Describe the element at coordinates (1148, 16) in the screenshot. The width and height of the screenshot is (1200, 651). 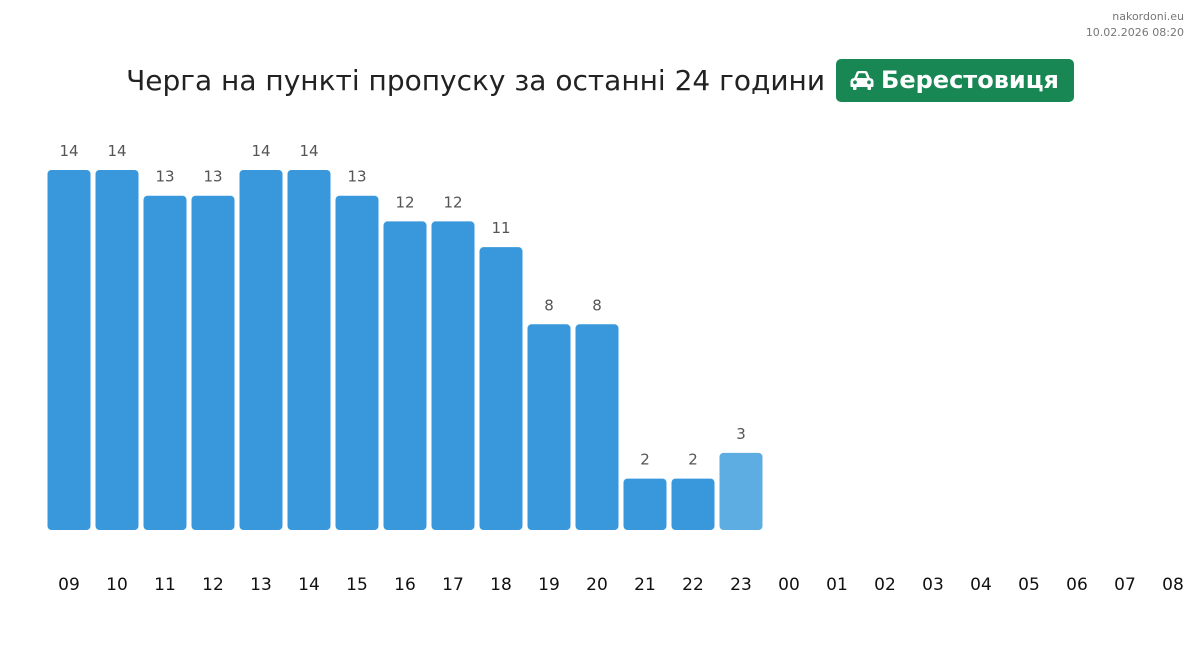
I see `source-site: nakordoni.eu` at that location.